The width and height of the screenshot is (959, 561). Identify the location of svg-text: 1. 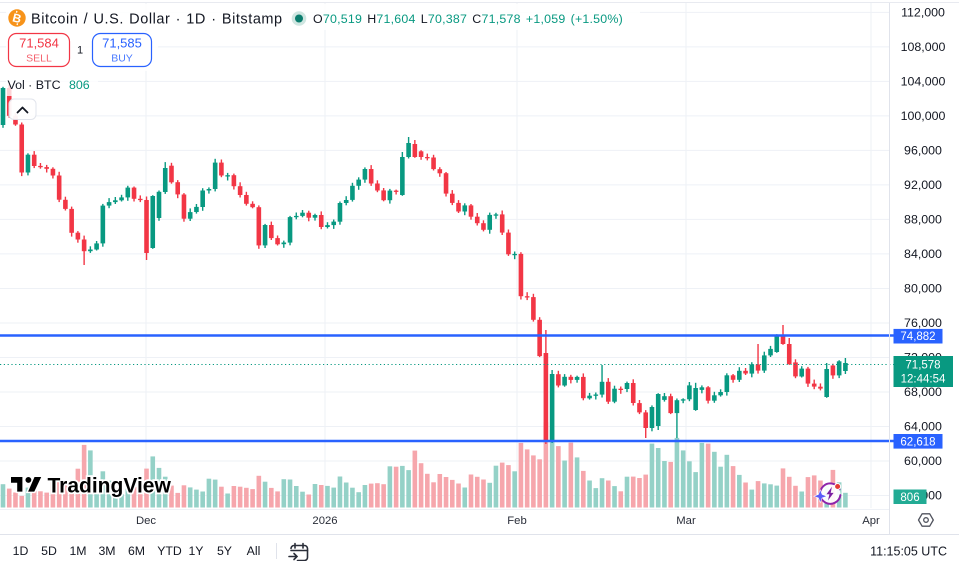
(80, 51).